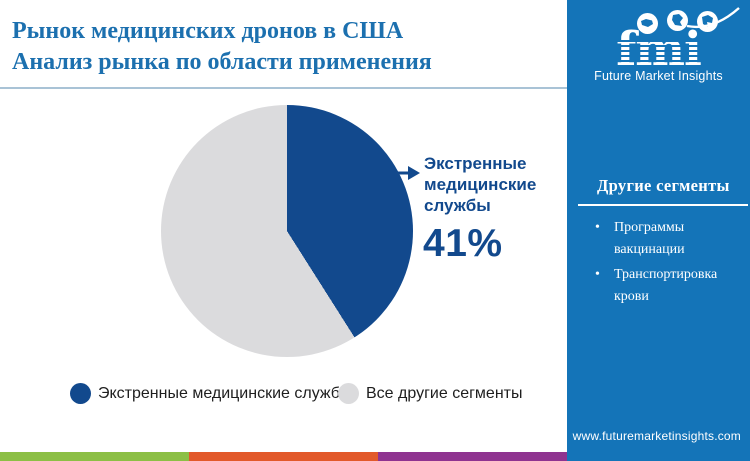 This screenshot has width=750, height=461. Describe the element at coordinates (663, 185) in the screenshot. I see `sidebar-heading: Другие сегменты` at that location.